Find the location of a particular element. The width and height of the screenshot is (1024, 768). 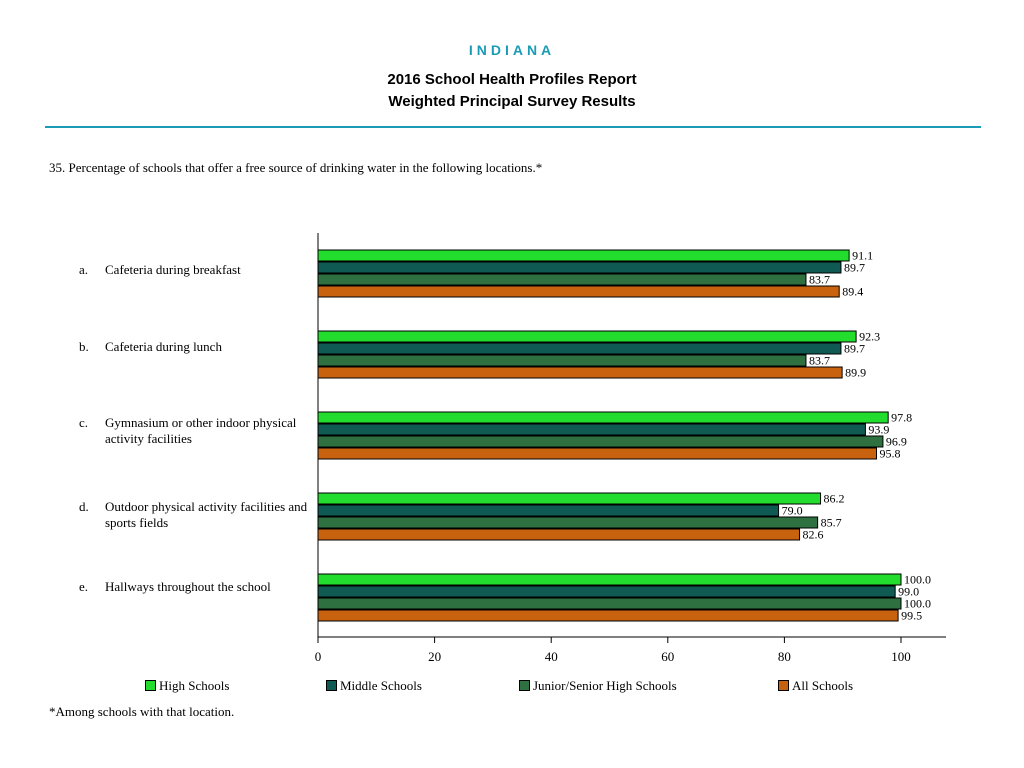

x-tick-label: 80 is located at coordinates (784, 656).